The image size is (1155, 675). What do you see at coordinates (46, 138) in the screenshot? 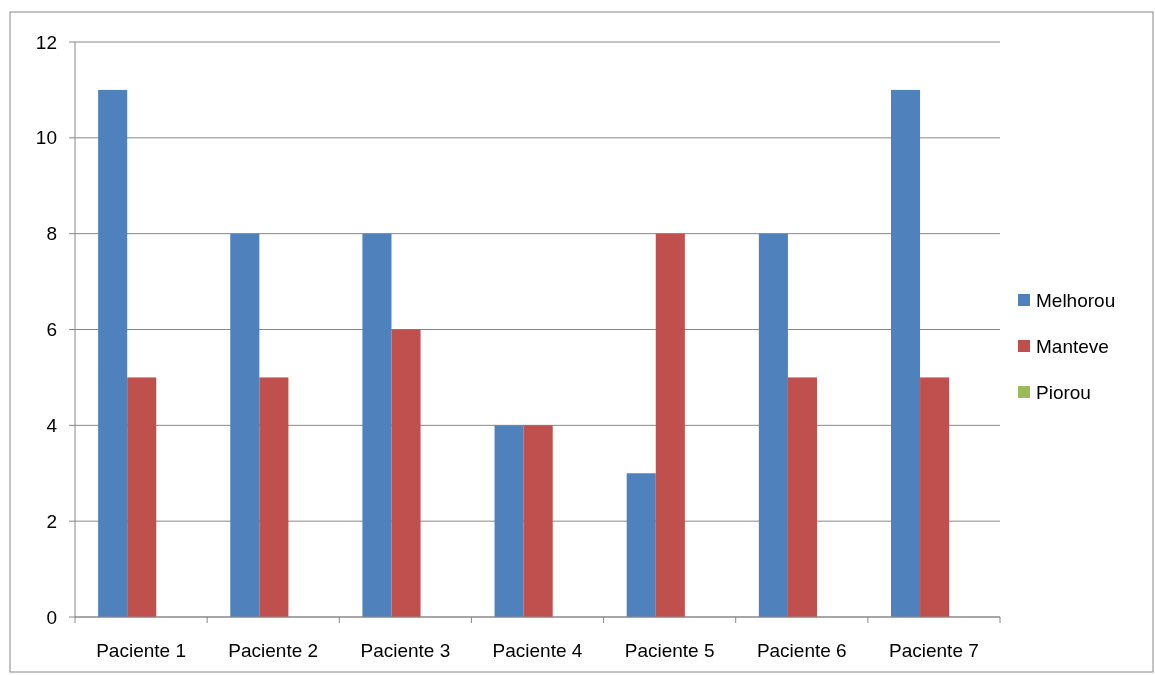
I see `y-tick-label: 10` at bounding box center [46, 138].